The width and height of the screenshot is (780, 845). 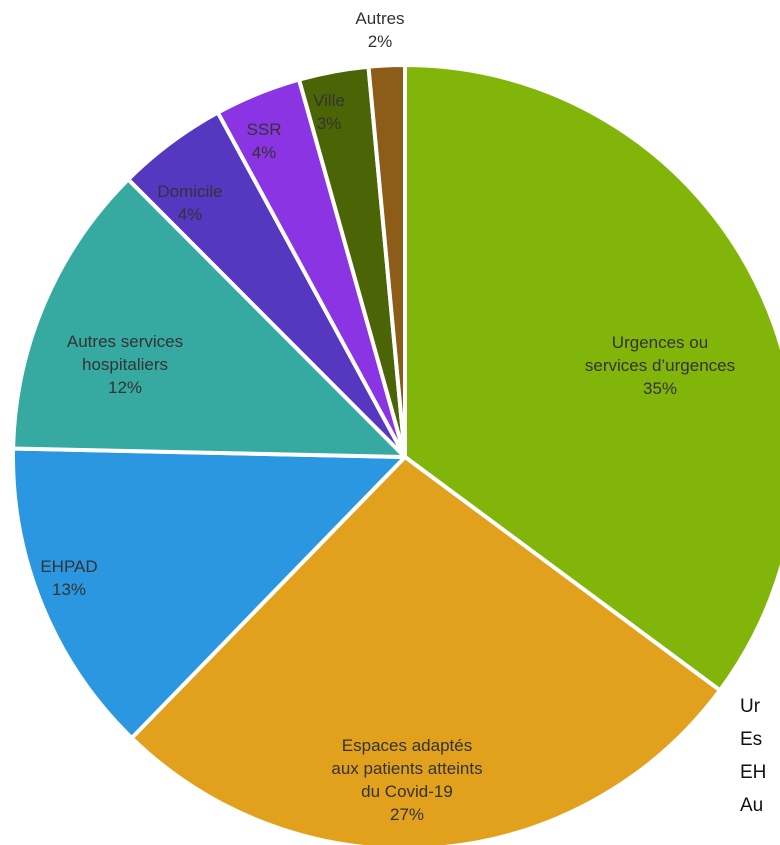 I want to click on legend-item: EH, so click(x=753, y=772).